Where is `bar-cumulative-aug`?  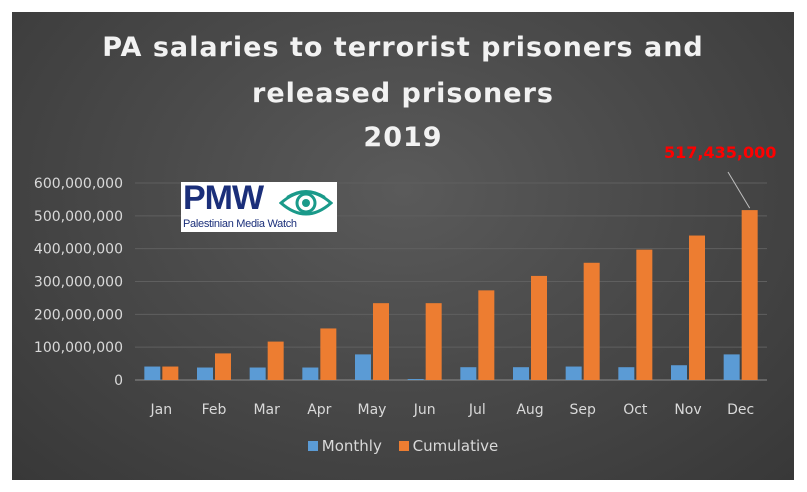 bar-cumulative-aug is located at coordinates (539, 327).